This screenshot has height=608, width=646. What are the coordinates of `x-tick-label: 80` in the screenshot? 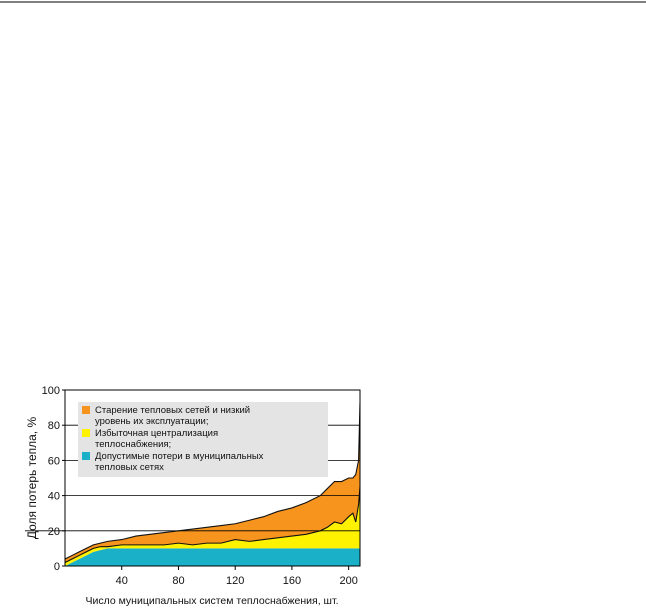 It's located at (178, 581).